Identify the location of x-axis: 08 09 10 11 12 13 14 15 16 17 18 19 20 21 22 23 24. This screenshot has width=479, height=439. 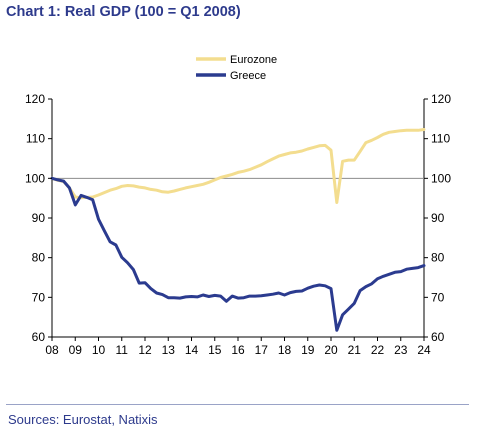
(238, 347).